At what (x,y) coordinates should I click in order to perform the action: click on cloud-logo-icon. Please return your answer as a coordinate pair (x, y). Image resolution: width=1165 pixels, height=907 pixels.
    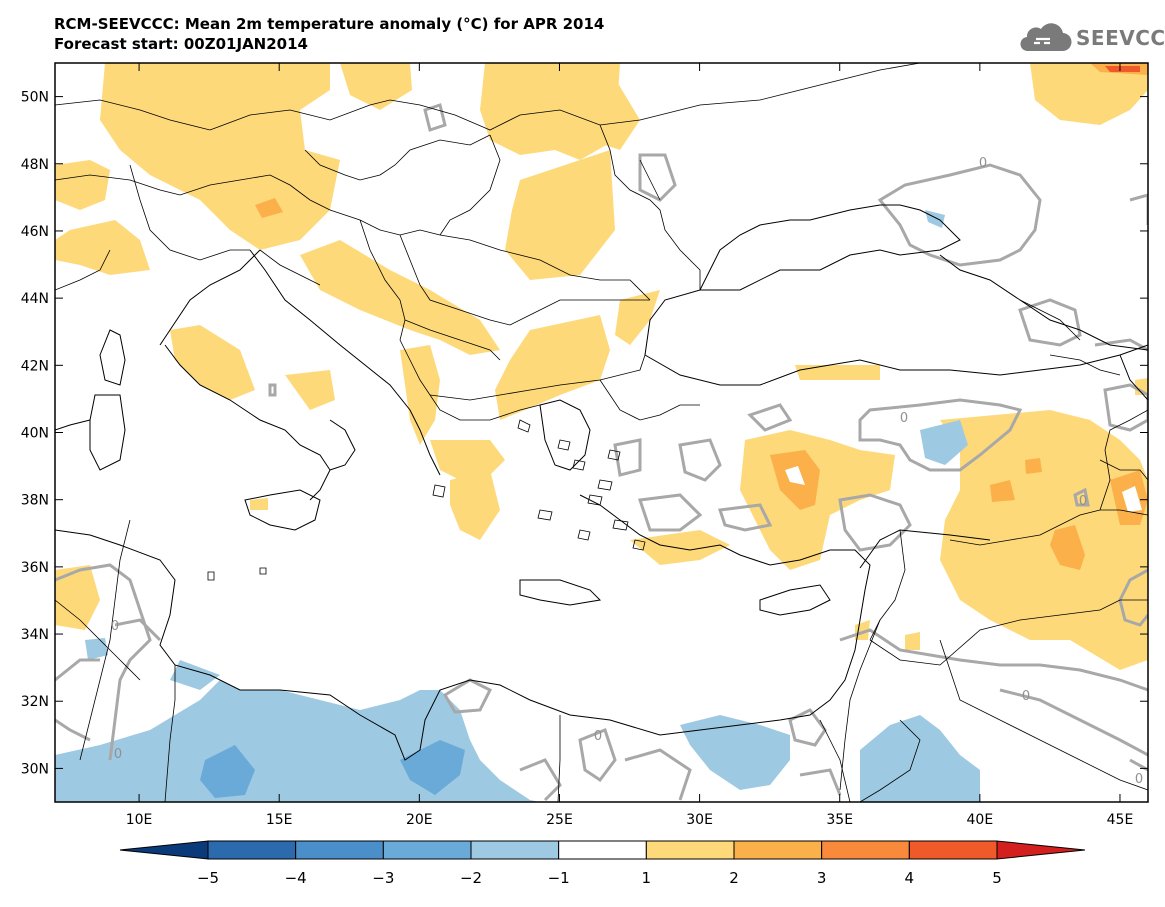
    Looking at the image, I should click on (1046, 37).